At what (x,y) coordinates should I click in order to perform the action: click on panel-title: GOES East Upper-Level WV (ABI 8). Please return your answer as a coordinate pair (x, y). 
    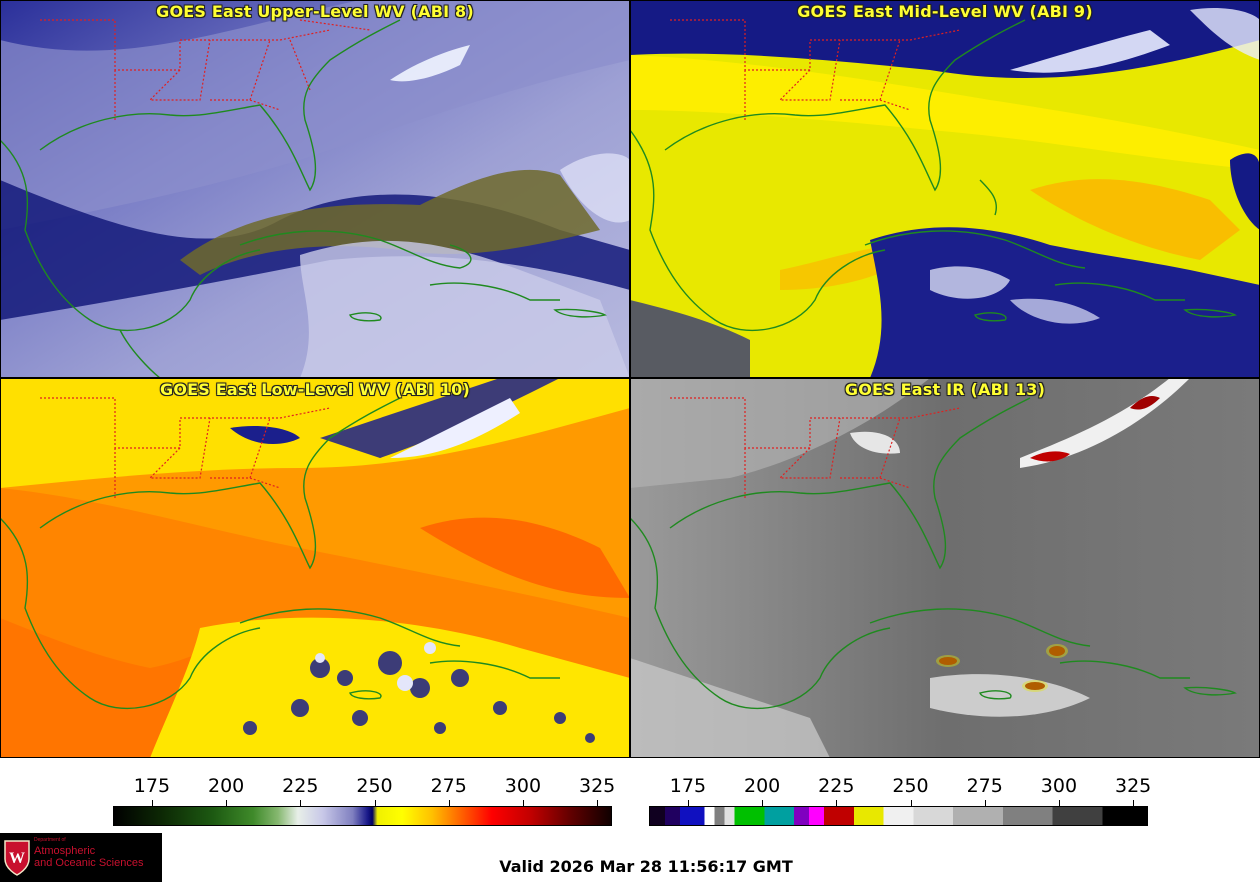
    Looking at the image, I should click on (315, 11).